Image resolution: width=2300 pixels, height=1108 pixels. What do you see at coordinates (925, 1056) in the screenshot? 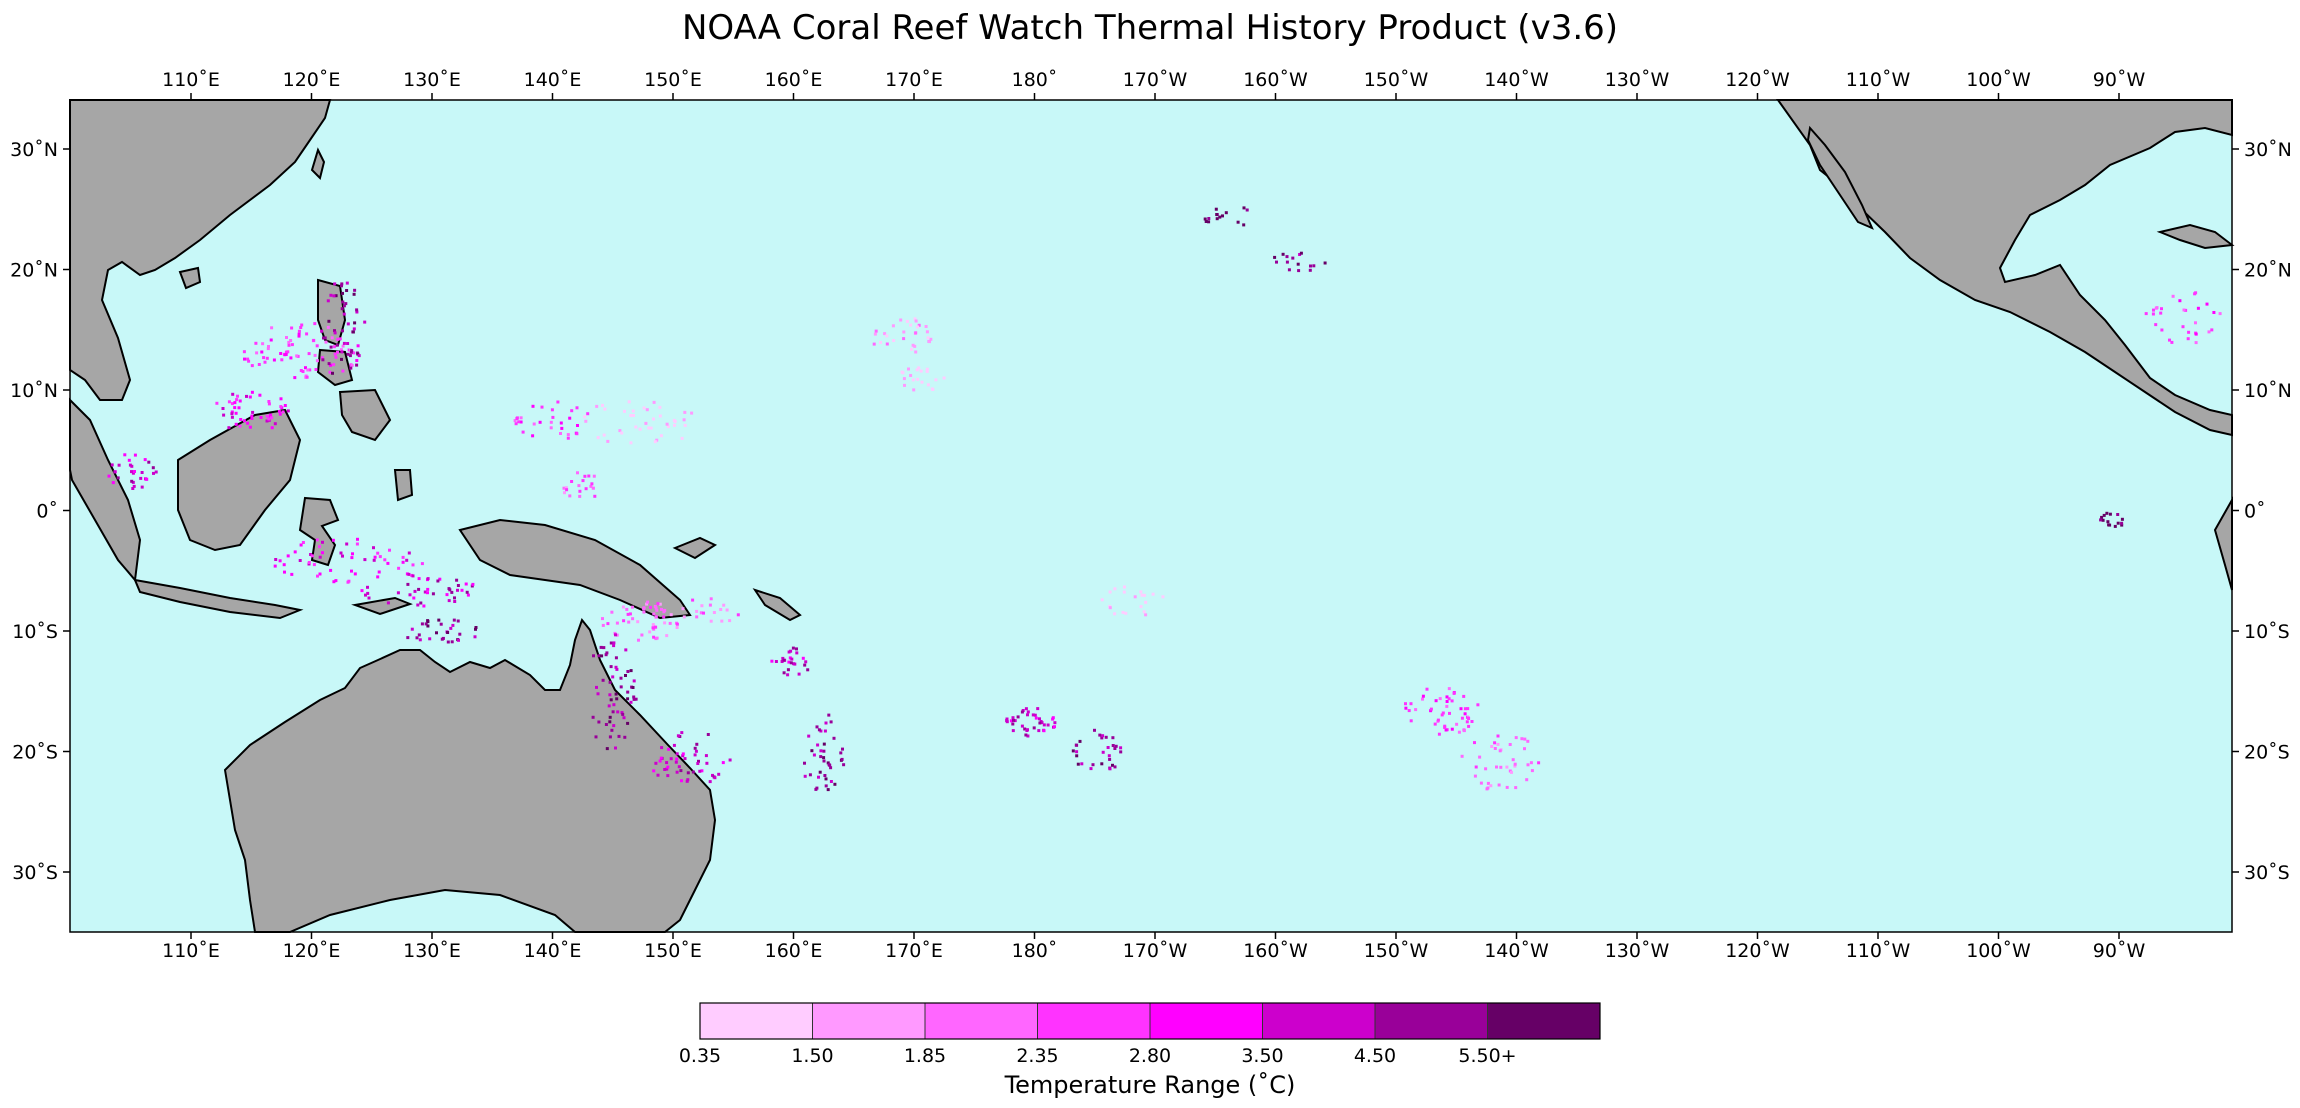
I see `colorbar-label: 1.85` at bounding box center [925, 1056].